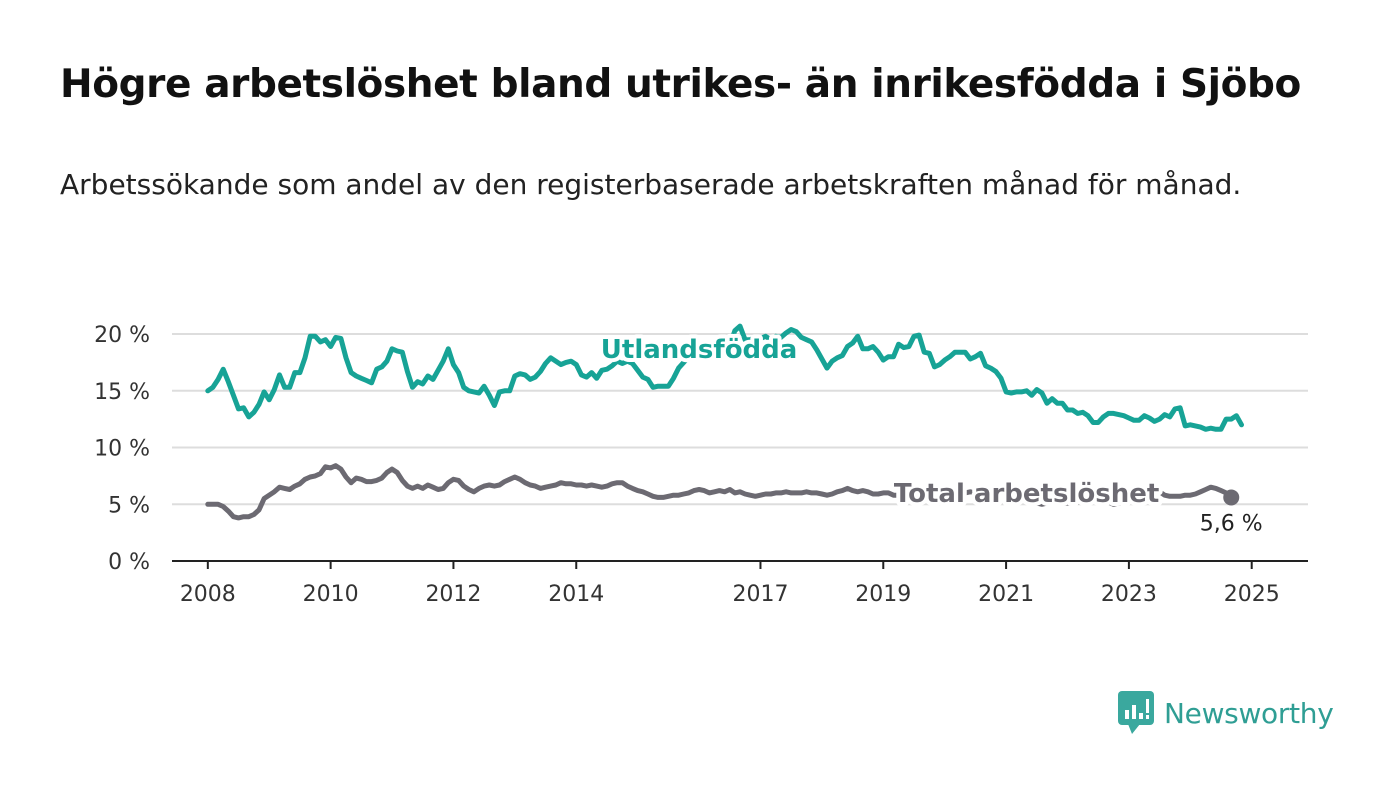 Image resolution: width=1400 pixels, height=794 pixels. What do you see at coordinates (699, 350) in the screenshot?
I see `series-label-utlandsfodda: Utlandsfödda` at bounding box center [699, 350].